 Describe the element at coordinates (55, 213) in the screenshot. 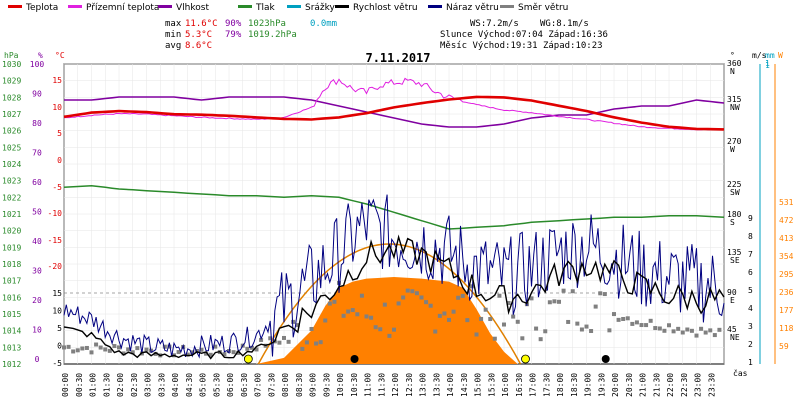

I see `temperature-tick: -10` at that location.